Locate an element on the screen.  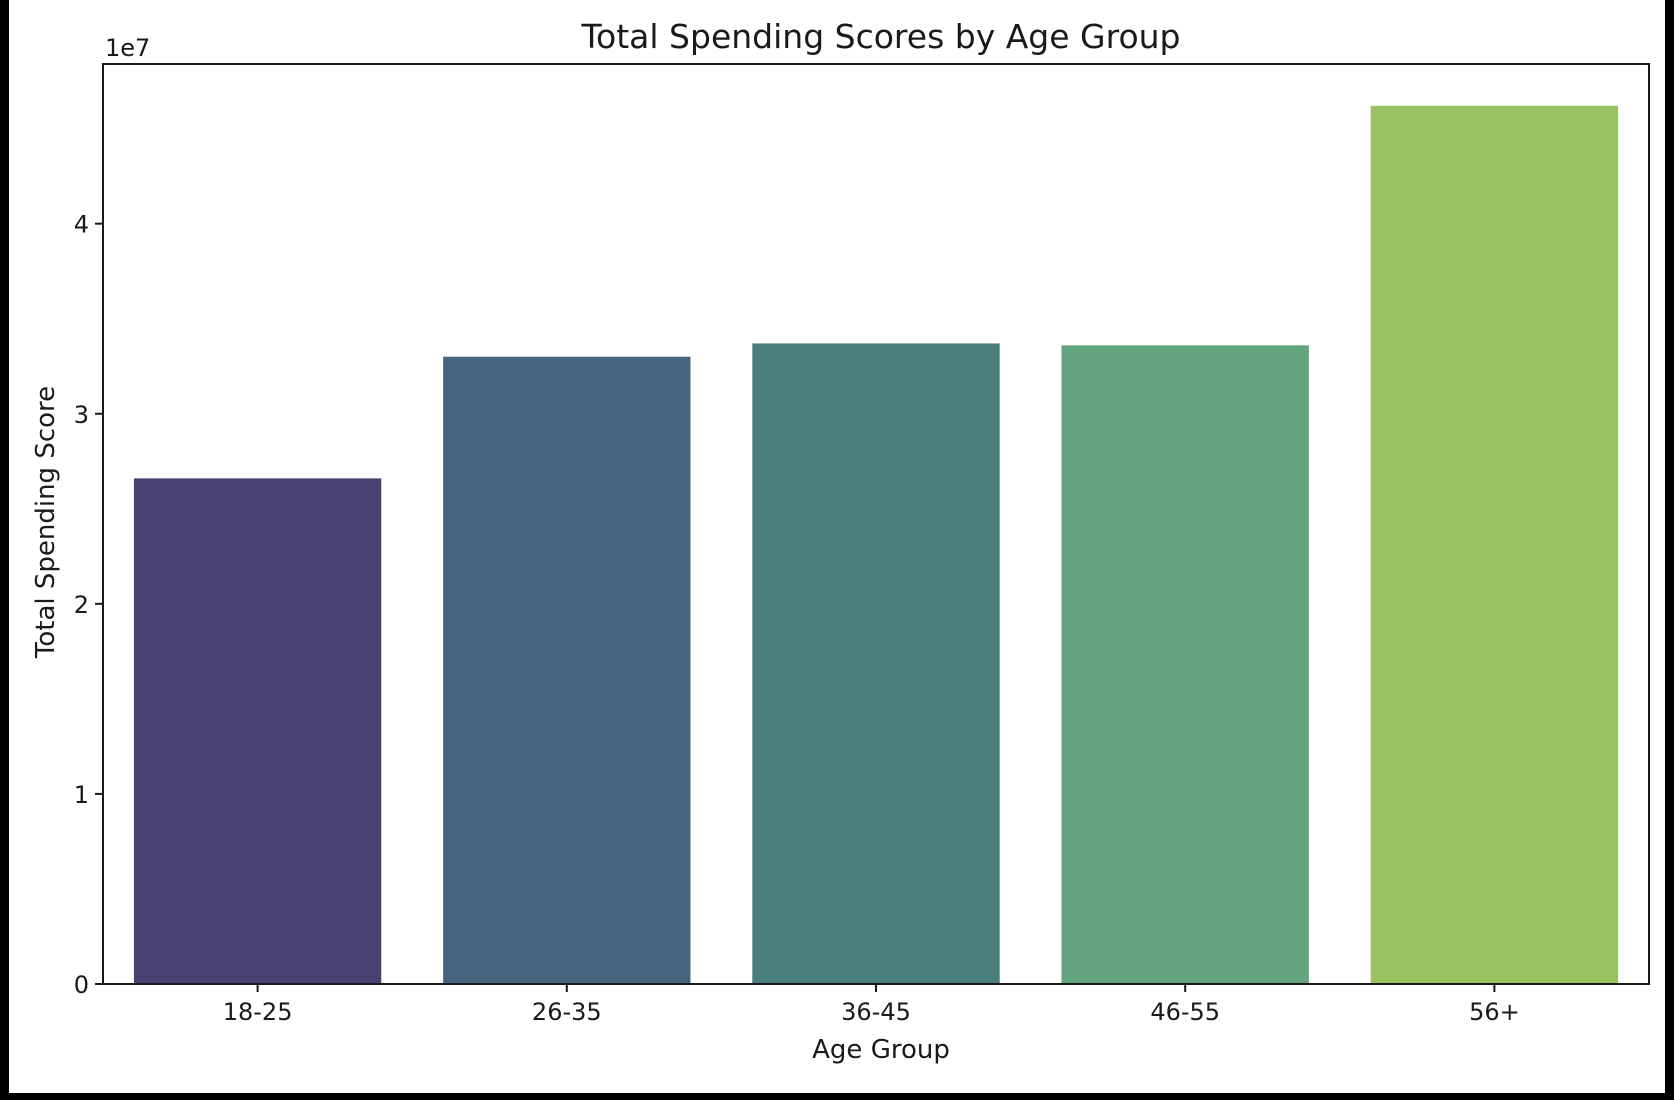
x-axis-label: Age Group is located at coordinates (881, 1050).